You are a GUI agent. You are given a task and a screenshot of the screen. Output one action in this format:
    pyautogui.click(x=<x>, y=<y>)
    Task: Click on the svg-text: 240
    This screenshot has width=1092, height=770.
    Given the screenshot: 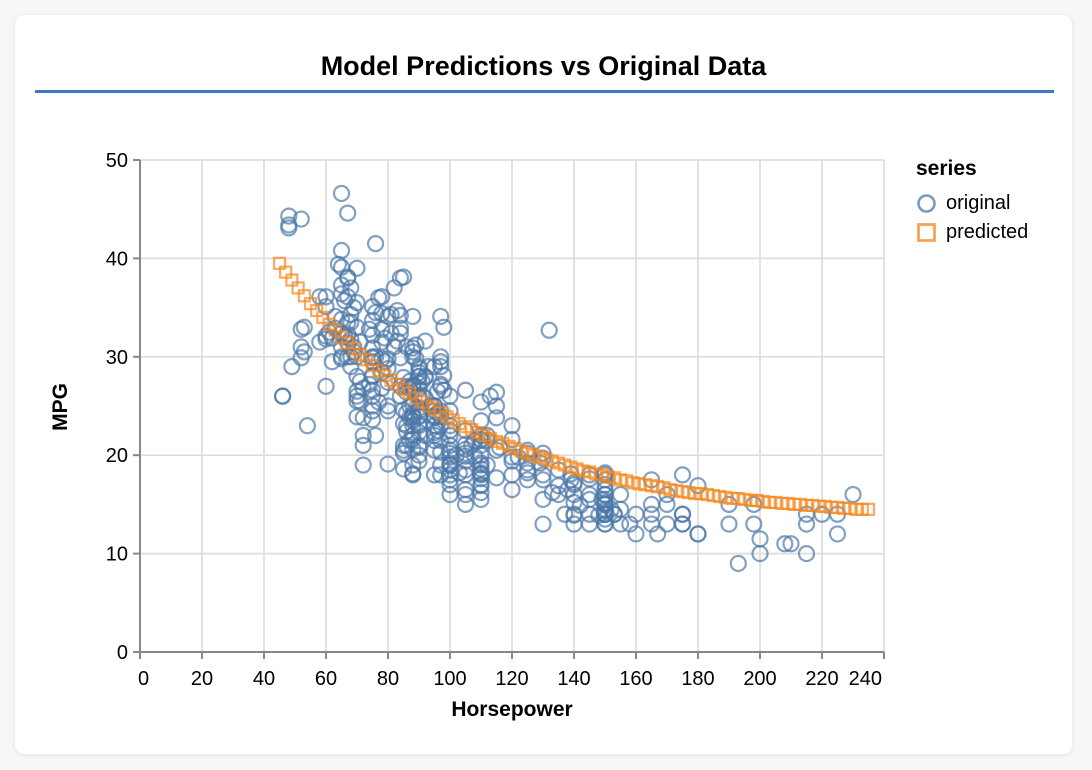 What is the action you would take?
    pyautogui.click(x=865, y=679)
    